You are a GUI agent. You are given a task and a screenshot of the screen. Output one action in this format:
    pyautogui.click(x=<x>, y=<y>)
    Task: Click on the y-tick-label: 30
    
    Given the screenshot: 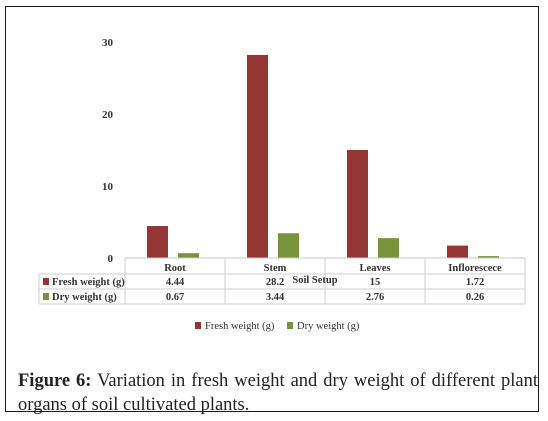 What is the action you would take?
    pyautogui.click(x=108, y=43)
    